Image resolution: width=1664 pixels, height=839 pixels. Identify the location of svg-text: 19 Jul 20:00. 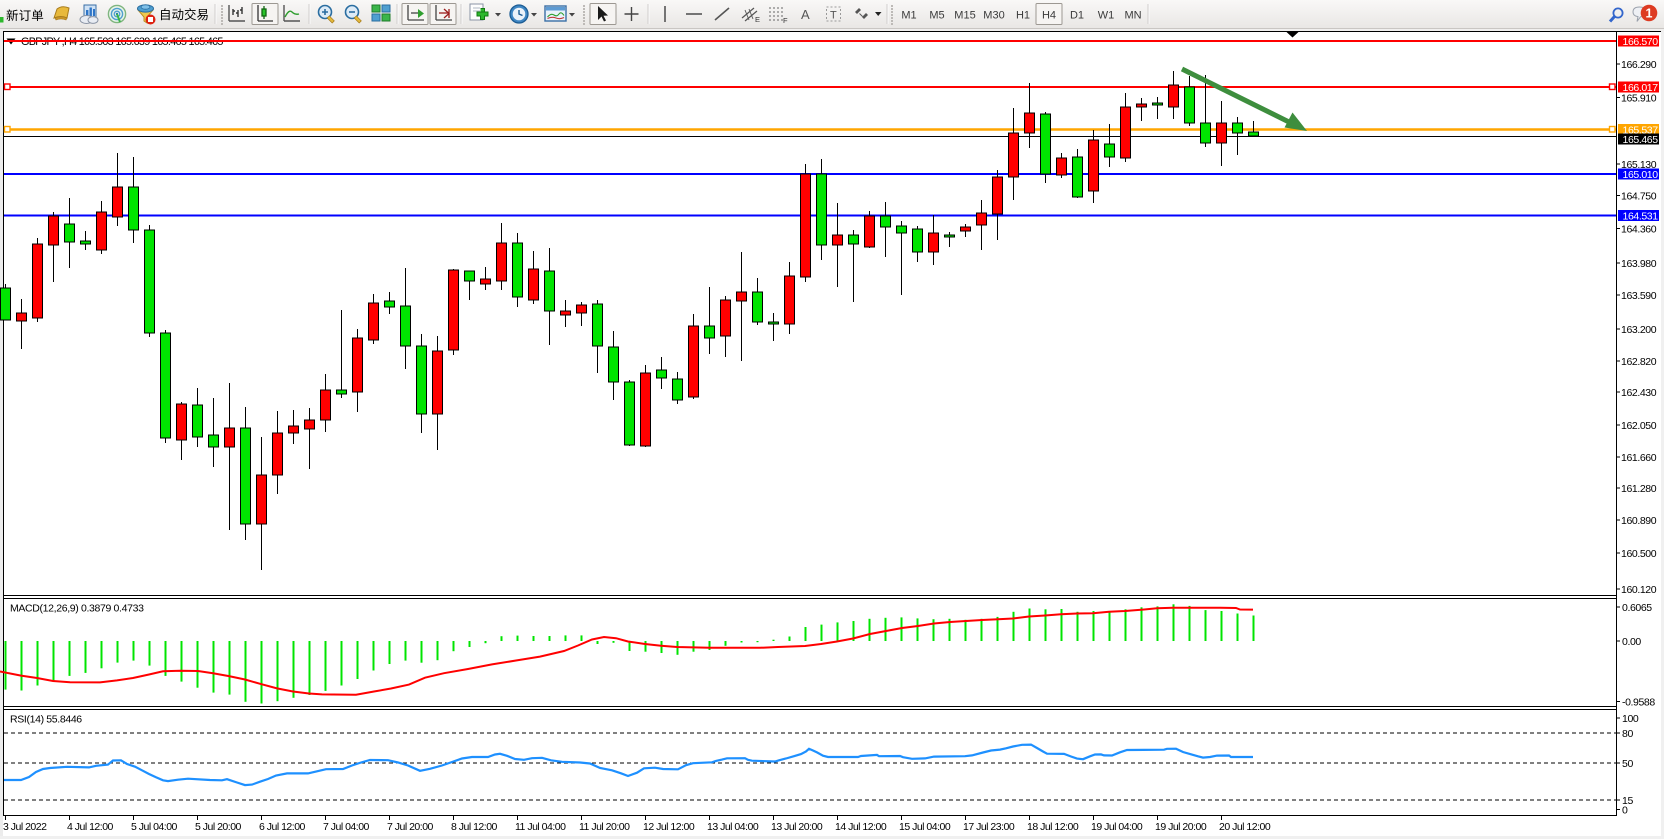
(1181, 827).